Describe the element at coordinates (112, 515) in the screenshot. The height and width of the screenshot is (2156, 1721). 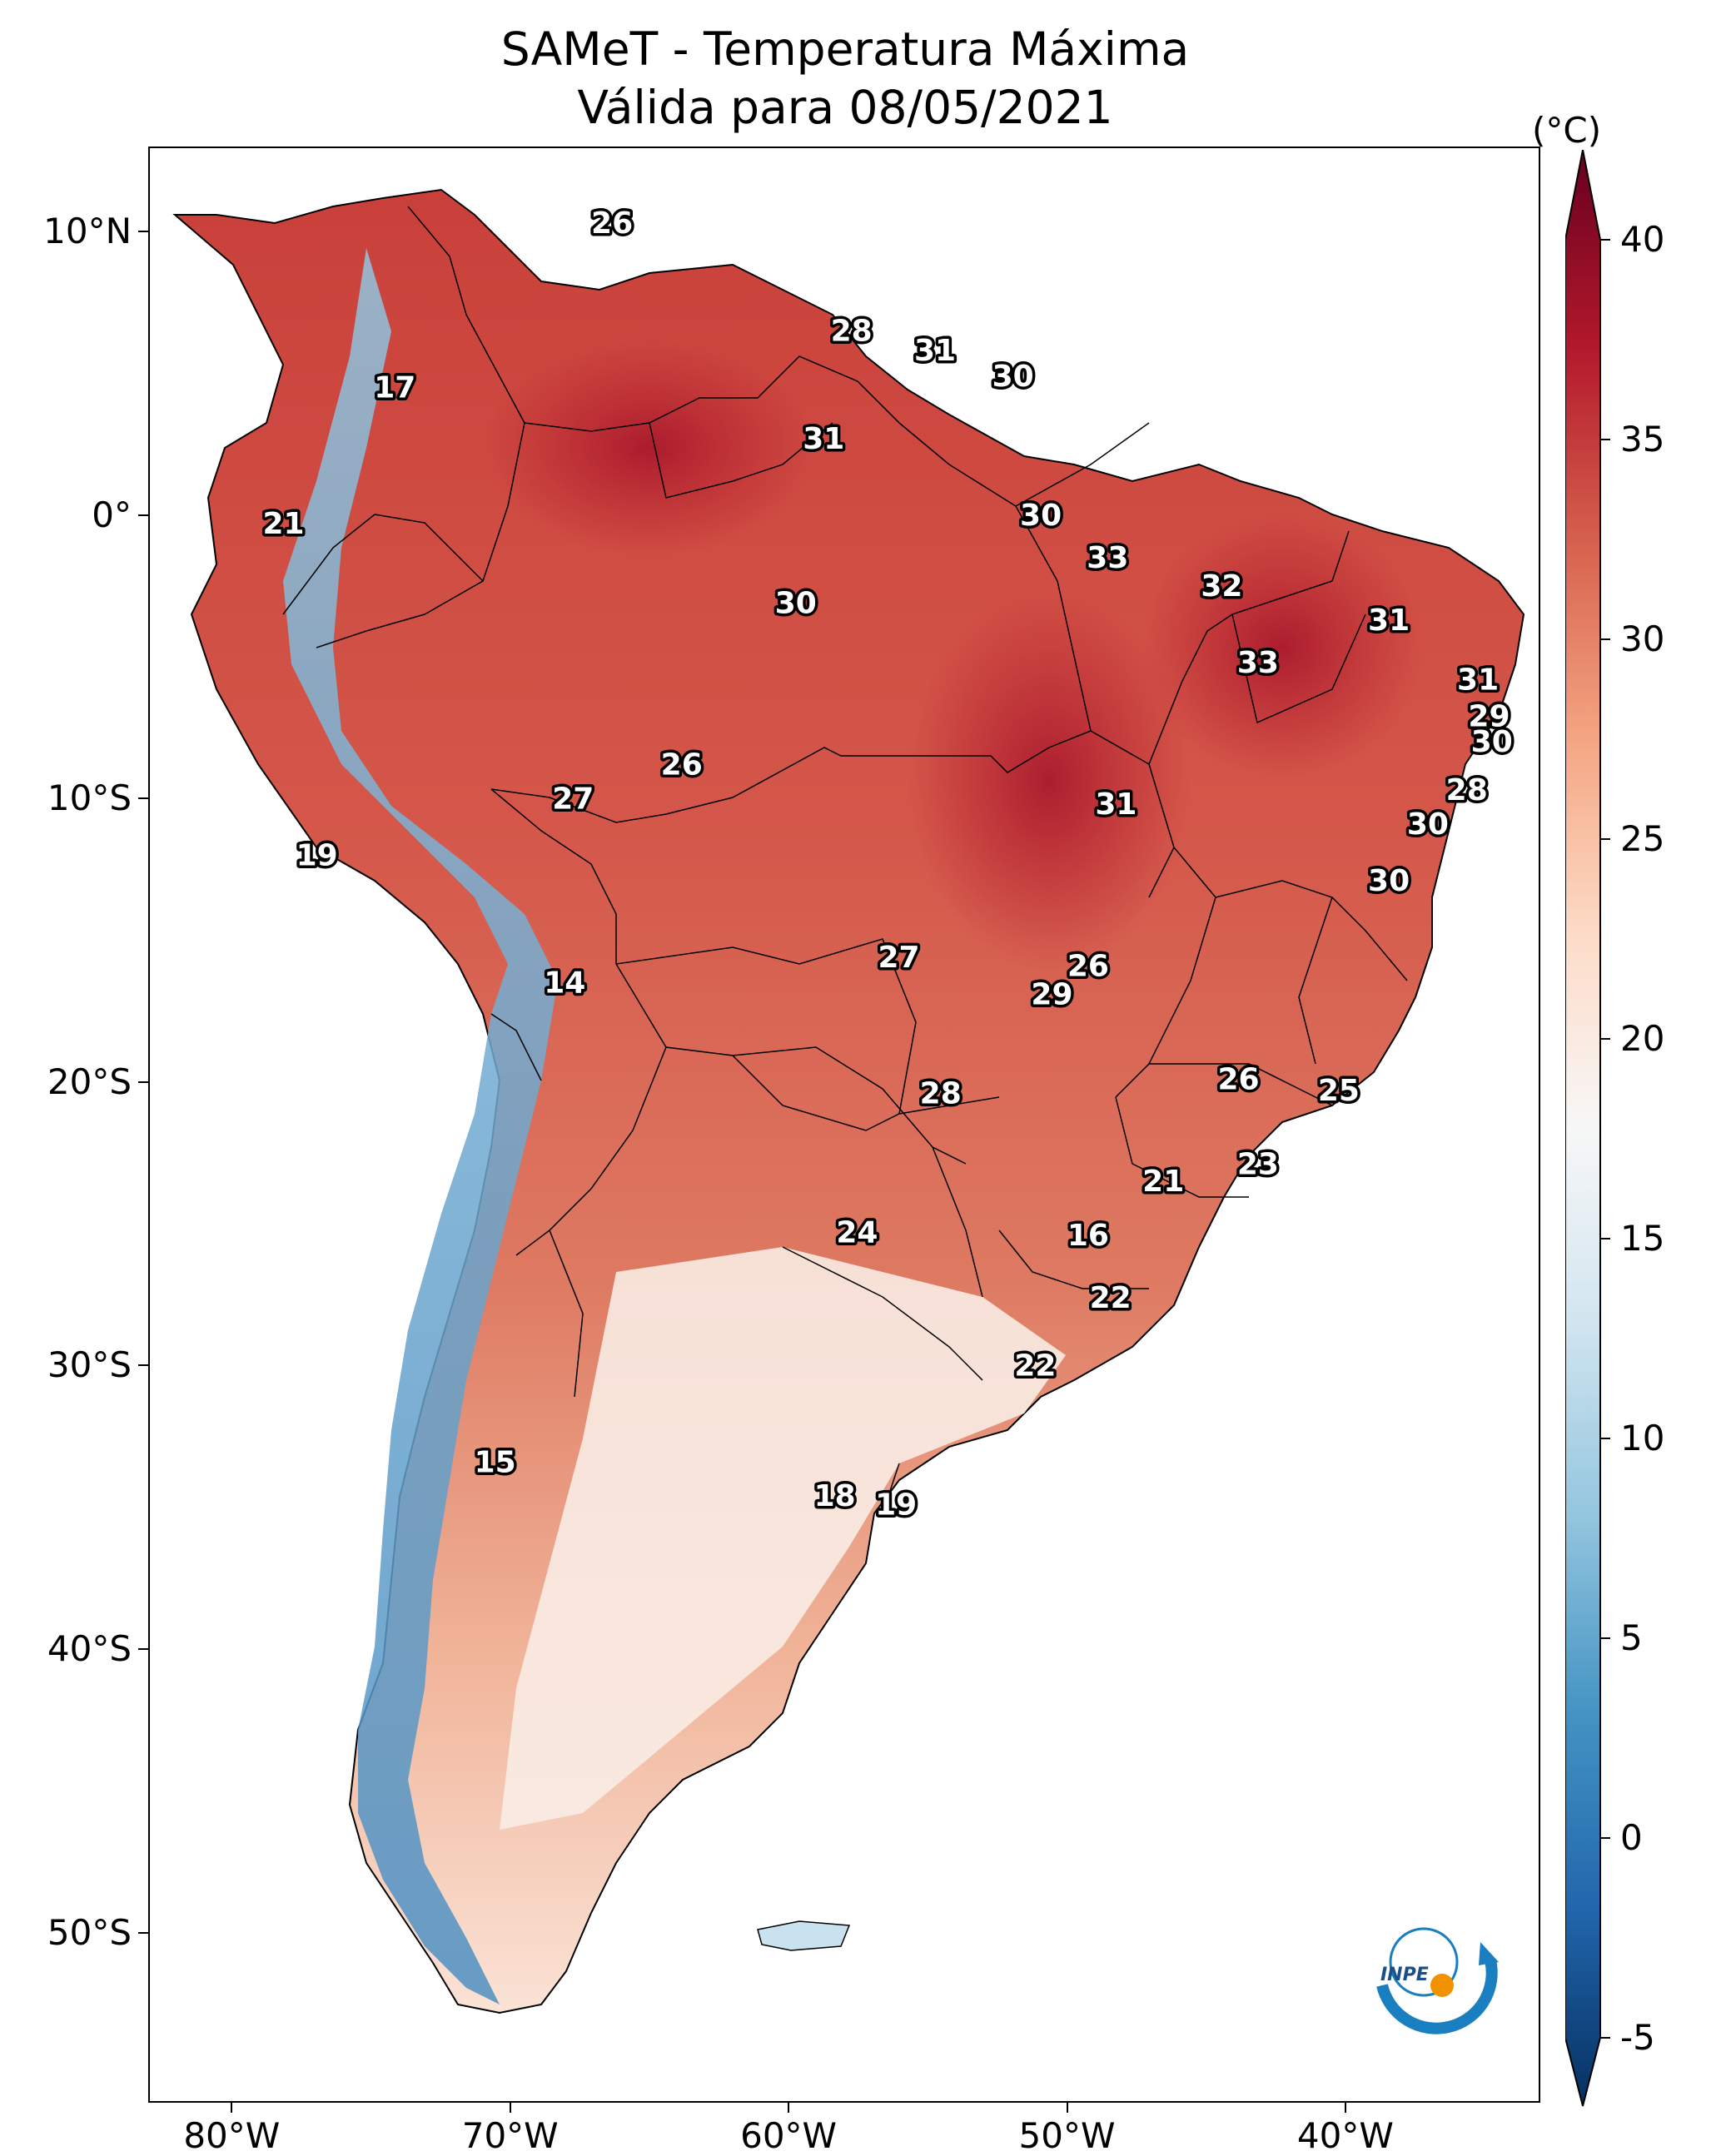
I see `lat-tick-label: 0°` at that location.